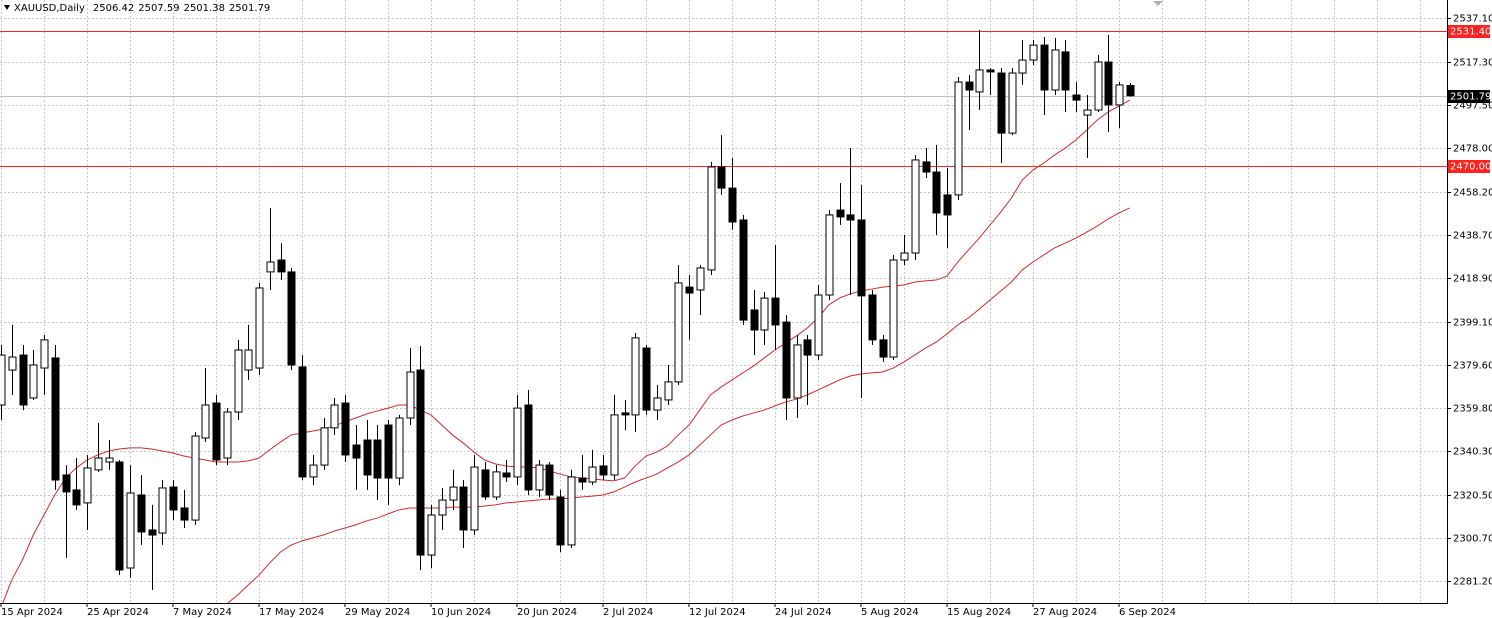 The image size is (1492, 618). I want to click on y-tick-label: 2497.50, so click(1472, 106).